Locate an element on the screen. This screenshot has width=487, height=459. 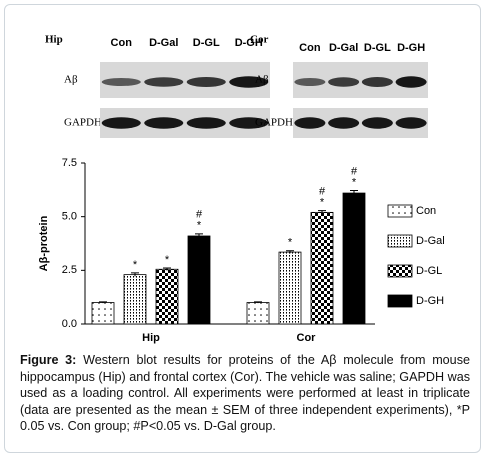
legend-label: D-GH is located at coordinates (430, 301).